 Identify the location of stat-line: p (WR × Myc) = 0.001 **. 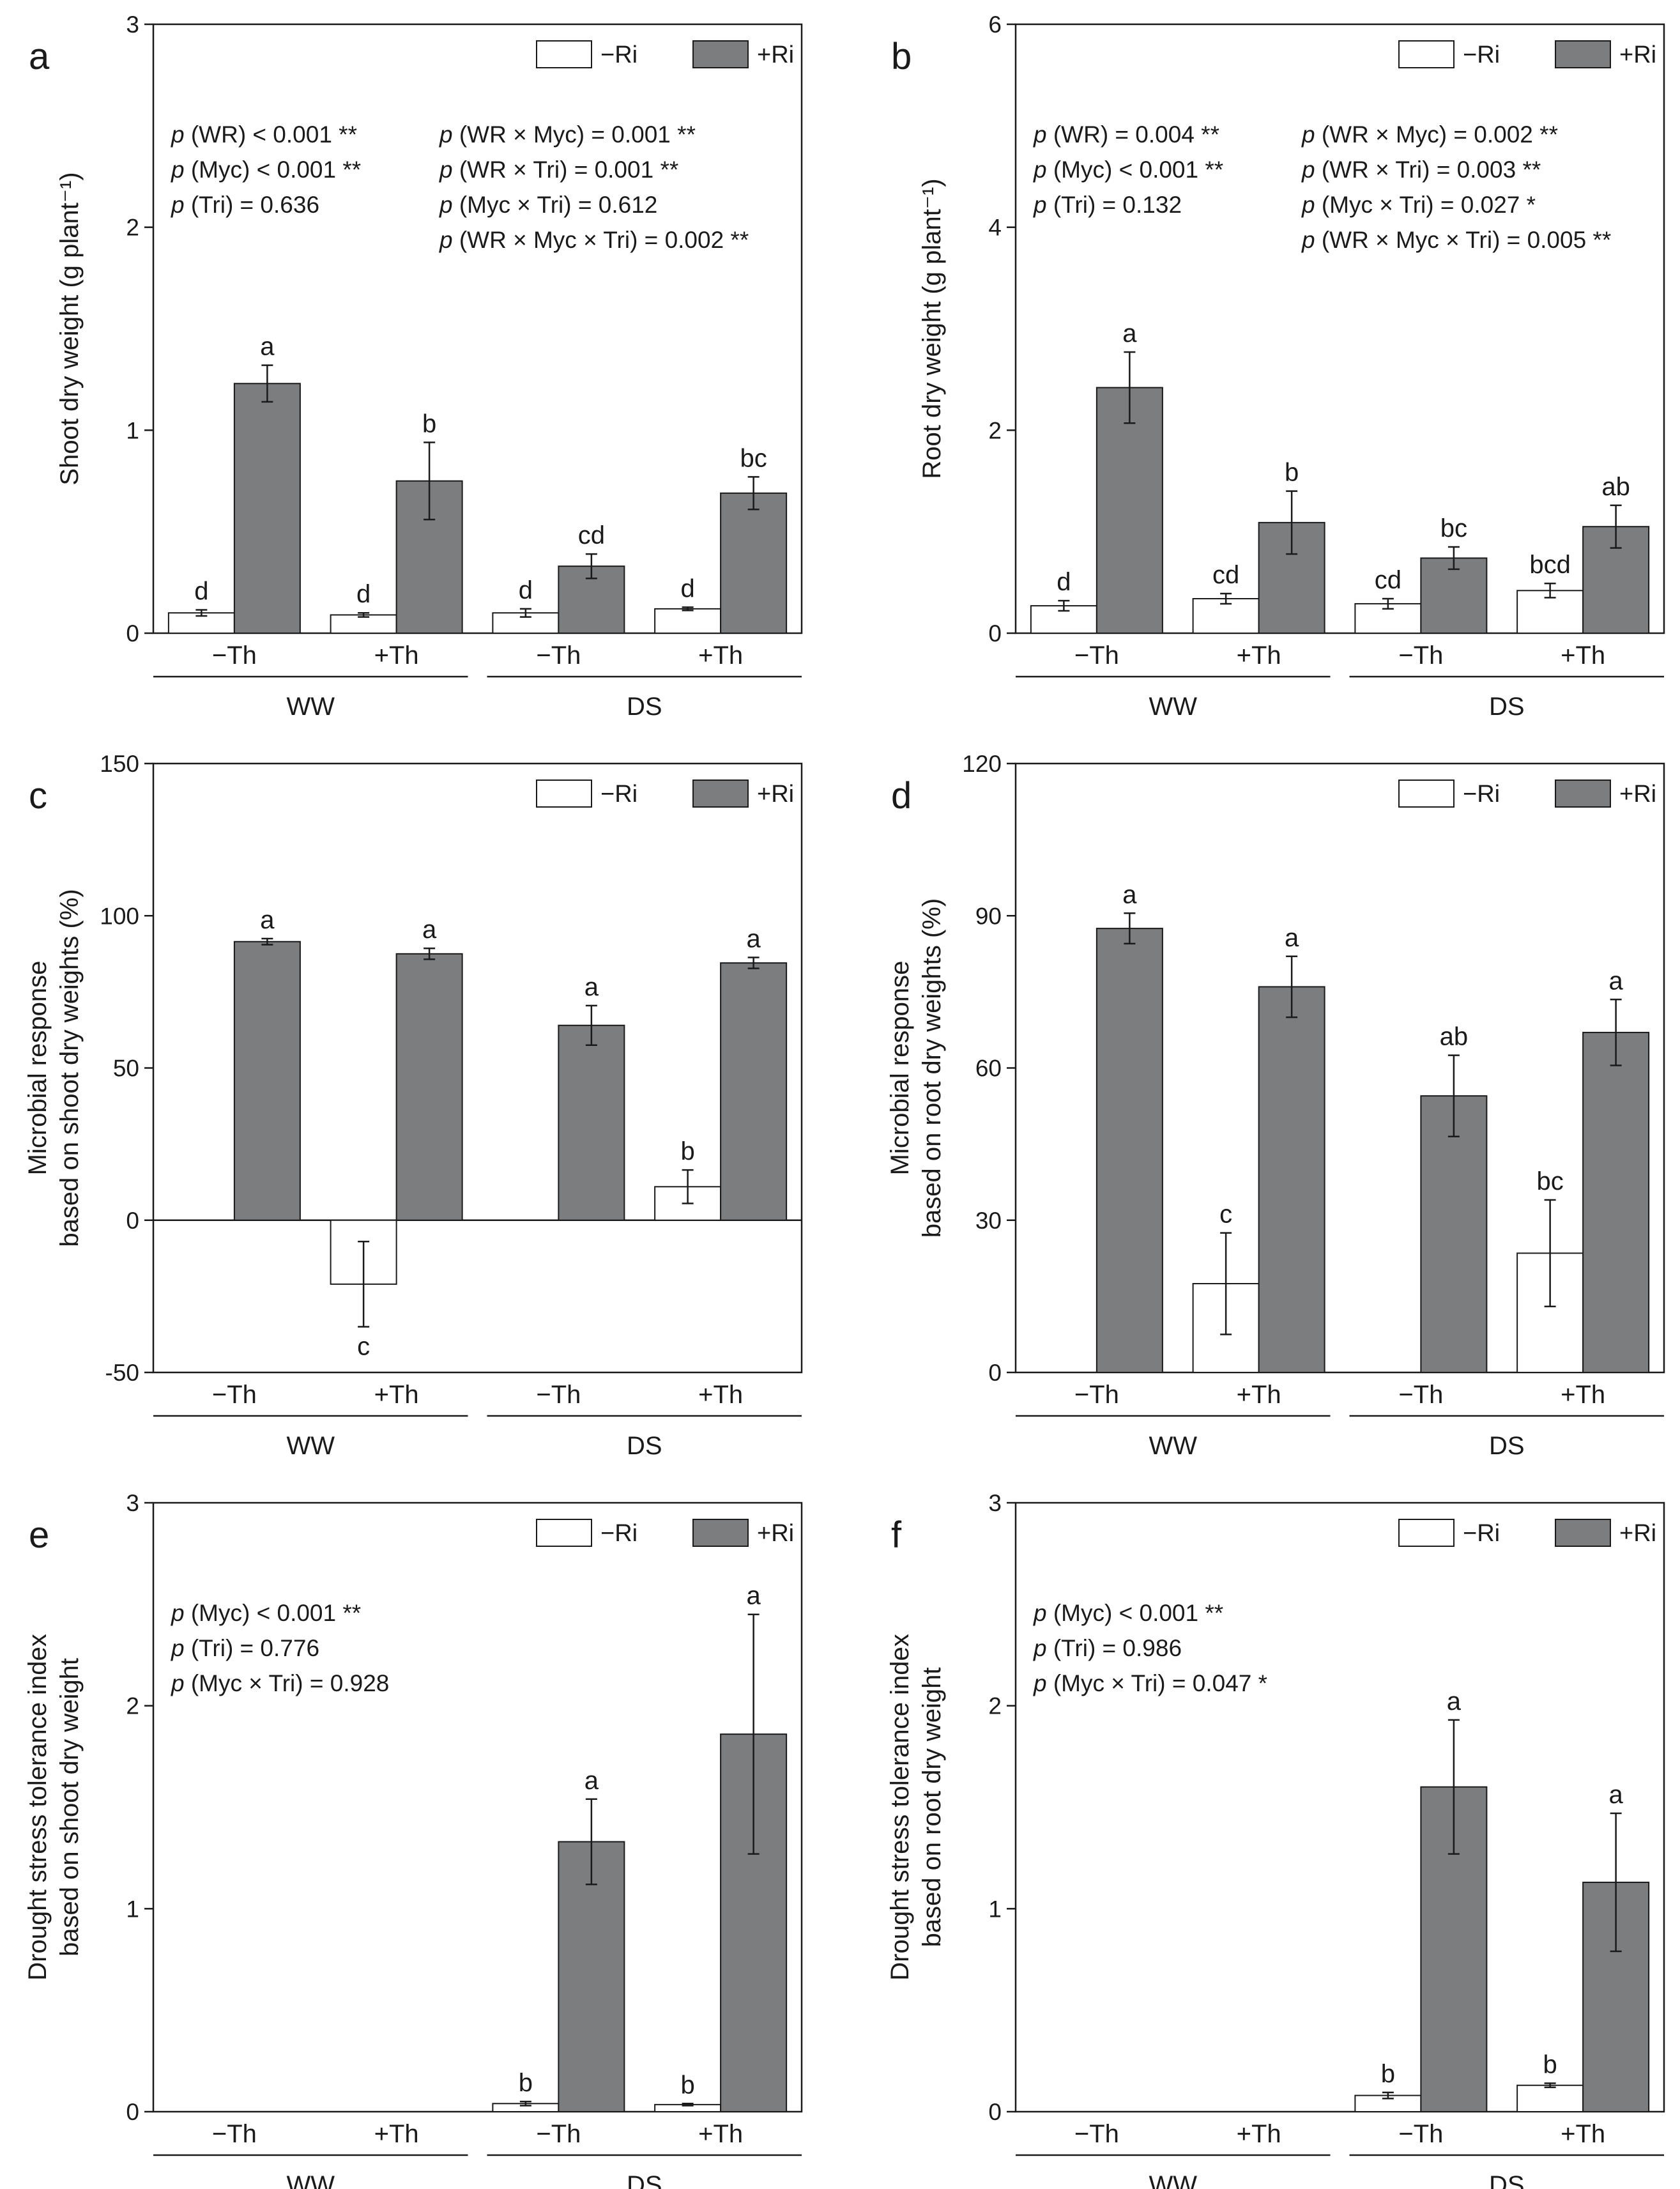
(567, 134).